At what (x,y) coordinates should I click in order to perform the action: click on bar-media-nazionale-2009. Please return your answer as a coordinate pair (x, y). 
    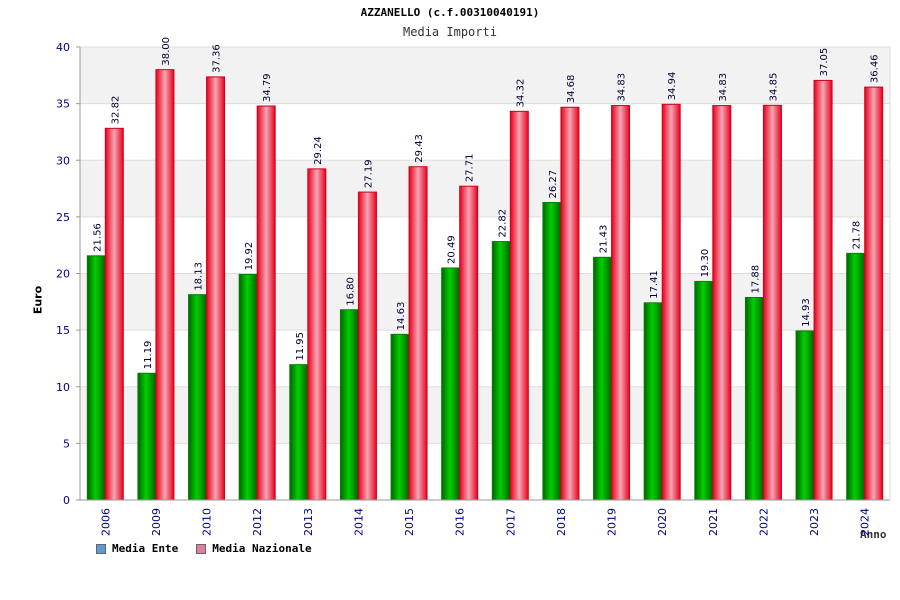
    Looking at the image, I should click on (165, 285).